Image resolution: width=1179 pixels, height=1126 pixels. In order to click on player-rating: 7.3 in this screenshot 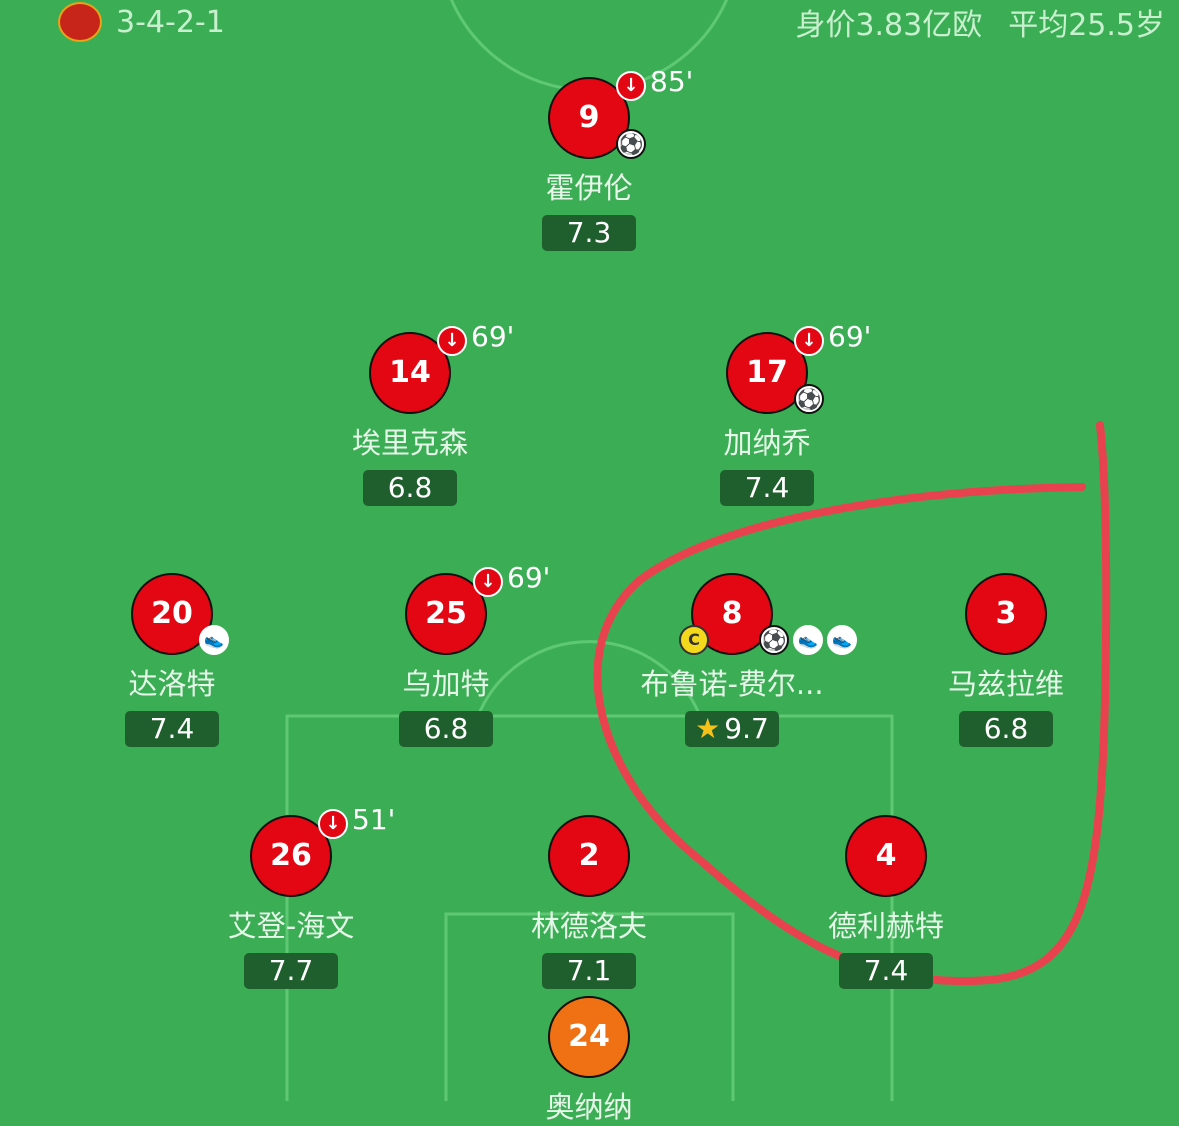, I will do `click(589, 233)`.